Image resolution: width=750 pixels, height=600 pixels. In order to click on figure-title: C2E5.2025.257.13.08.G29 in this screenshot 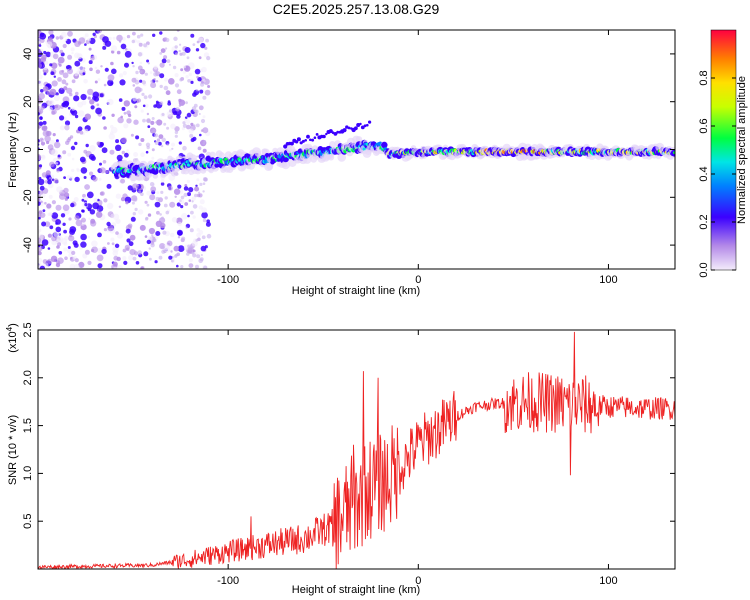, I will do `click(356, 9)`.